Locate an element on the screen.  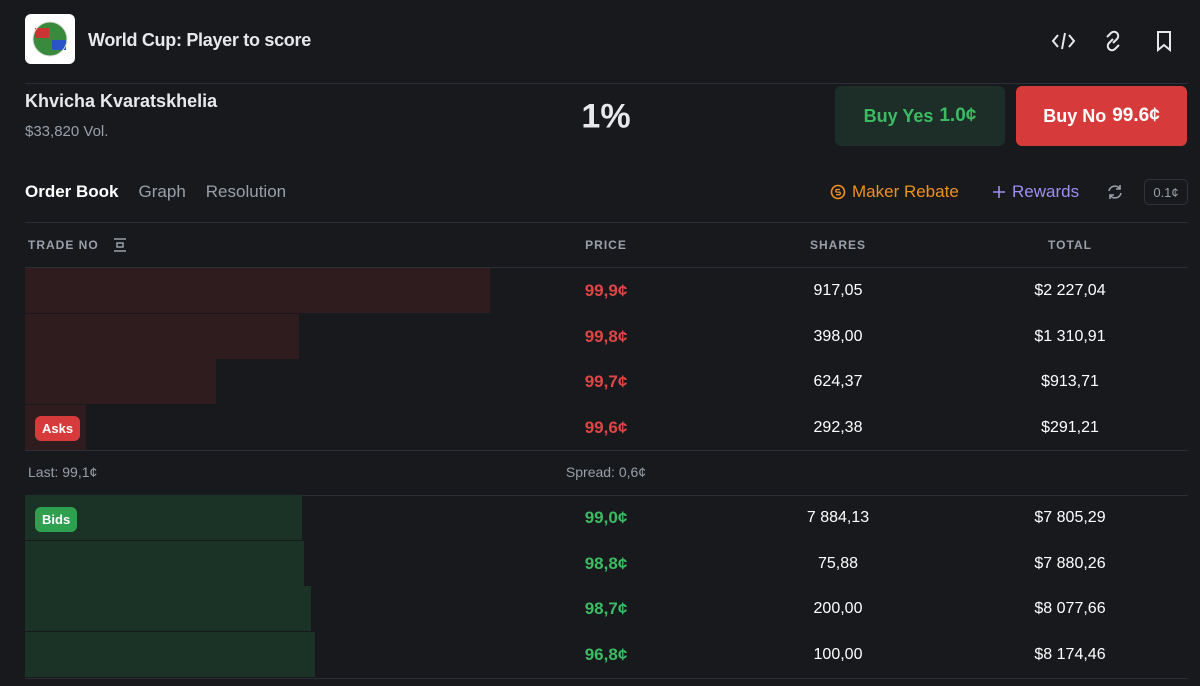
header-icons is located at coordinates (1111, 41).